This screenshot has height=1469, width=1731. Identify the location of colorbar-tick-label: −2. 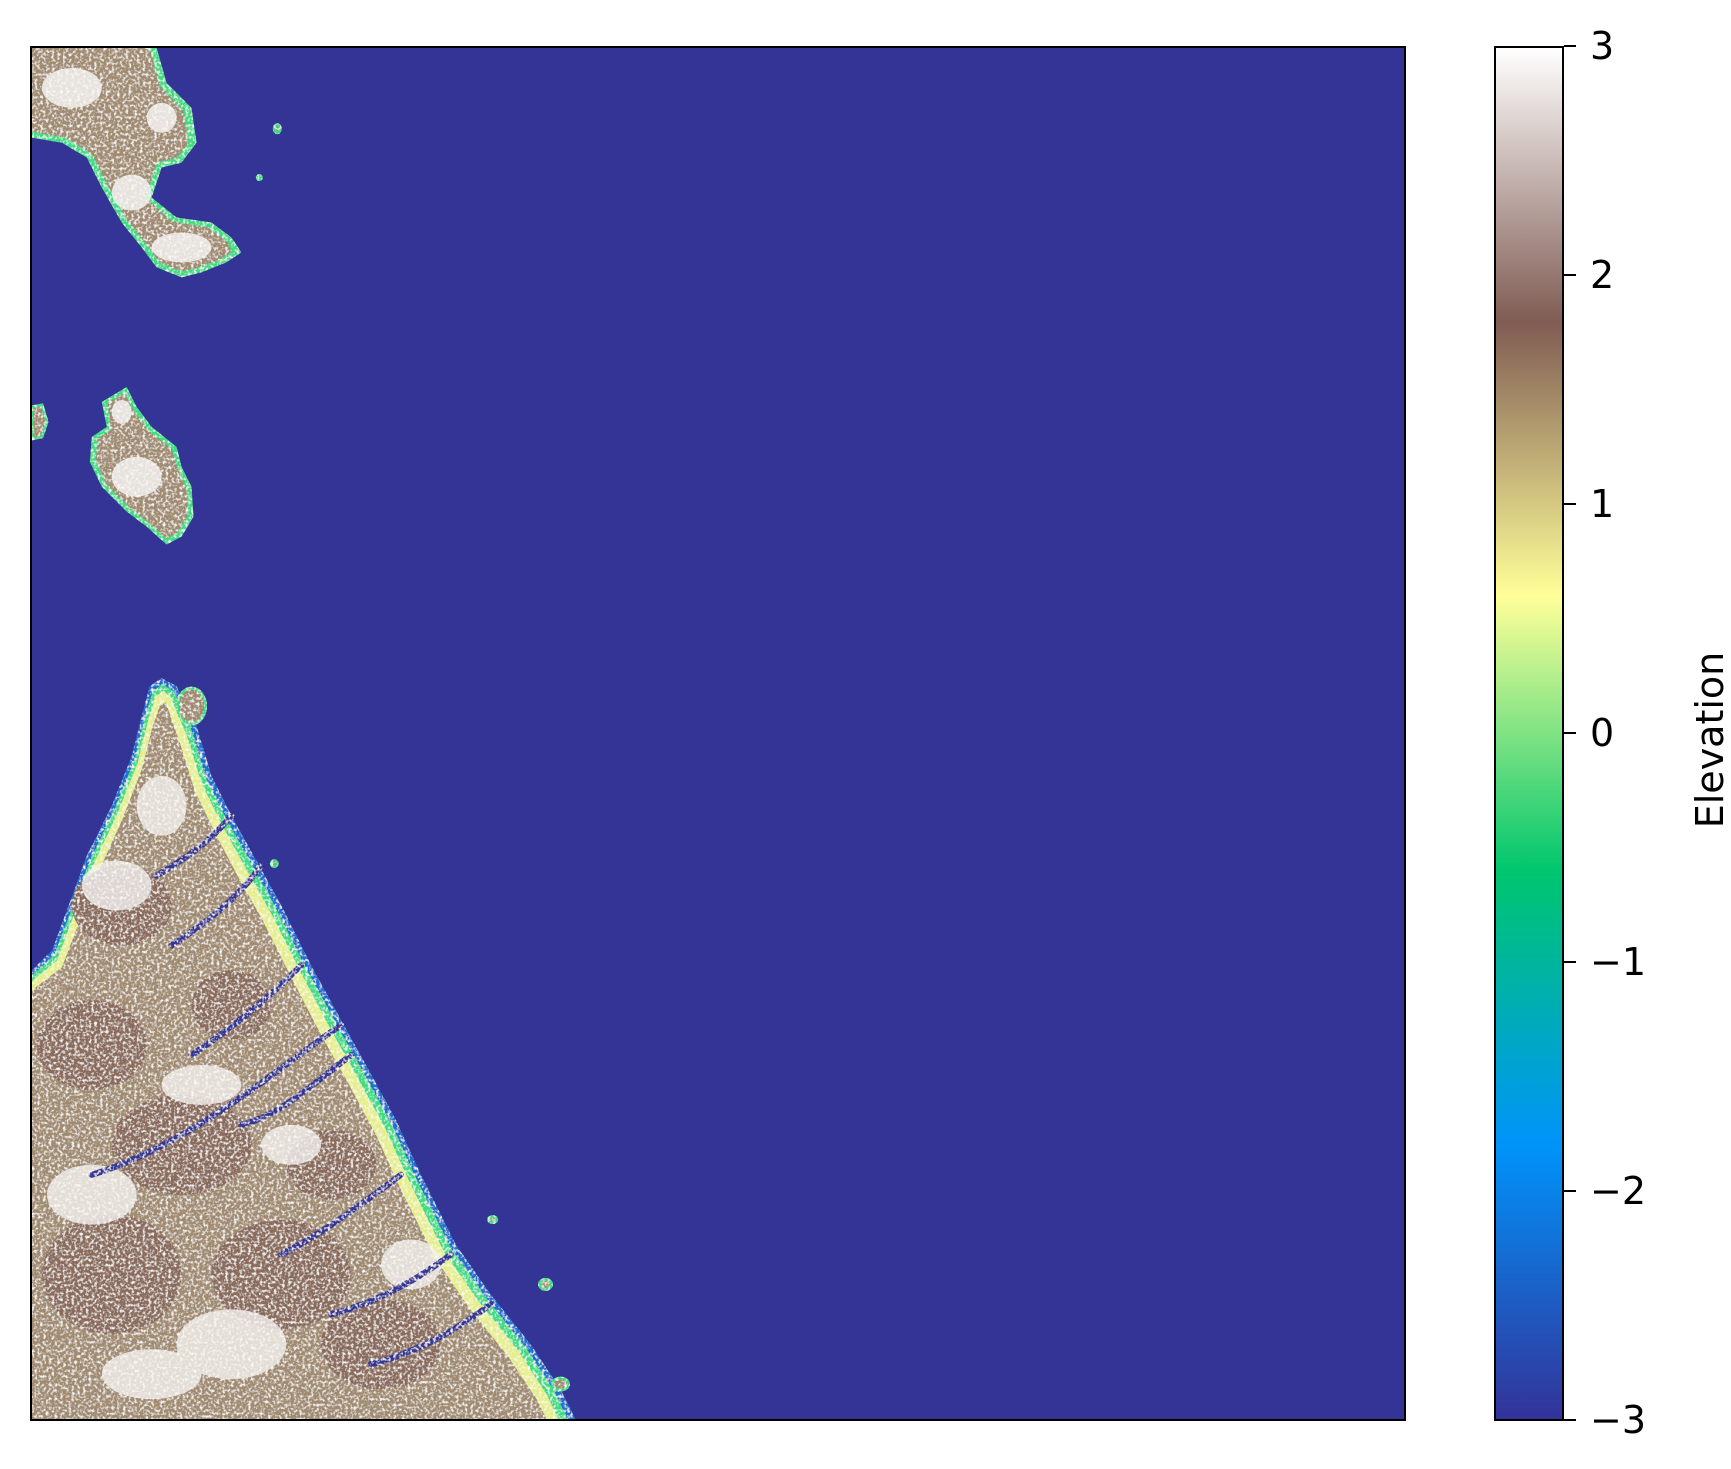
(1618, 1191).